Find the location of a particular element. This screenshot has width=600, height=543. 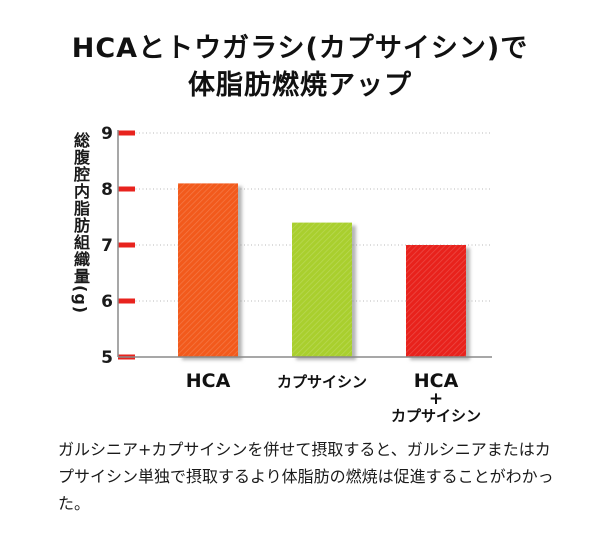

chart-title-line2: 体脂肪燃焼アップ is located at coordinates (300, 85).